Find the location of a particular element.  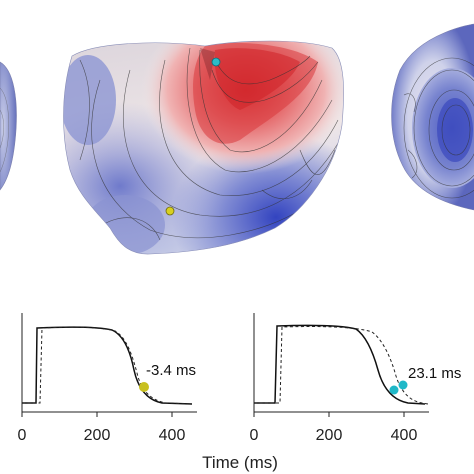

tick-label-200: 200 is located at coordinates (97, 435).